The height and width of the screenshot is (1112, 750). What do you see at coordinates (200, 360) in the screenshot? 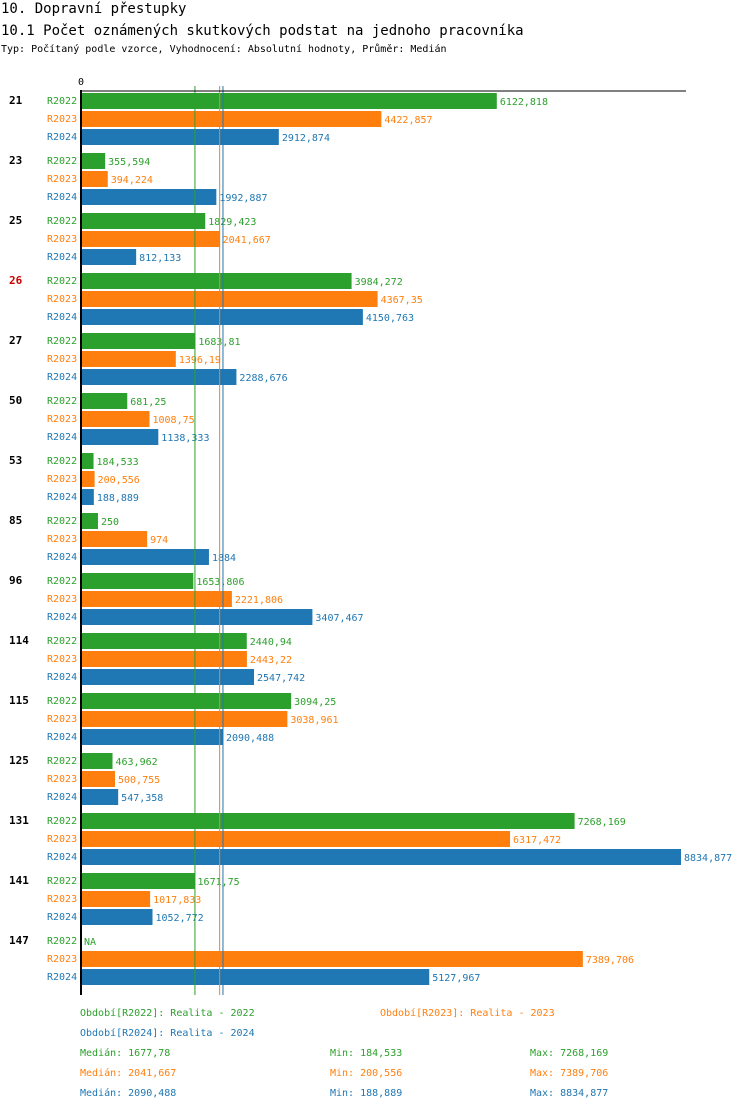
I see `data-label: 1396,19` at bounding box center [200, 360].